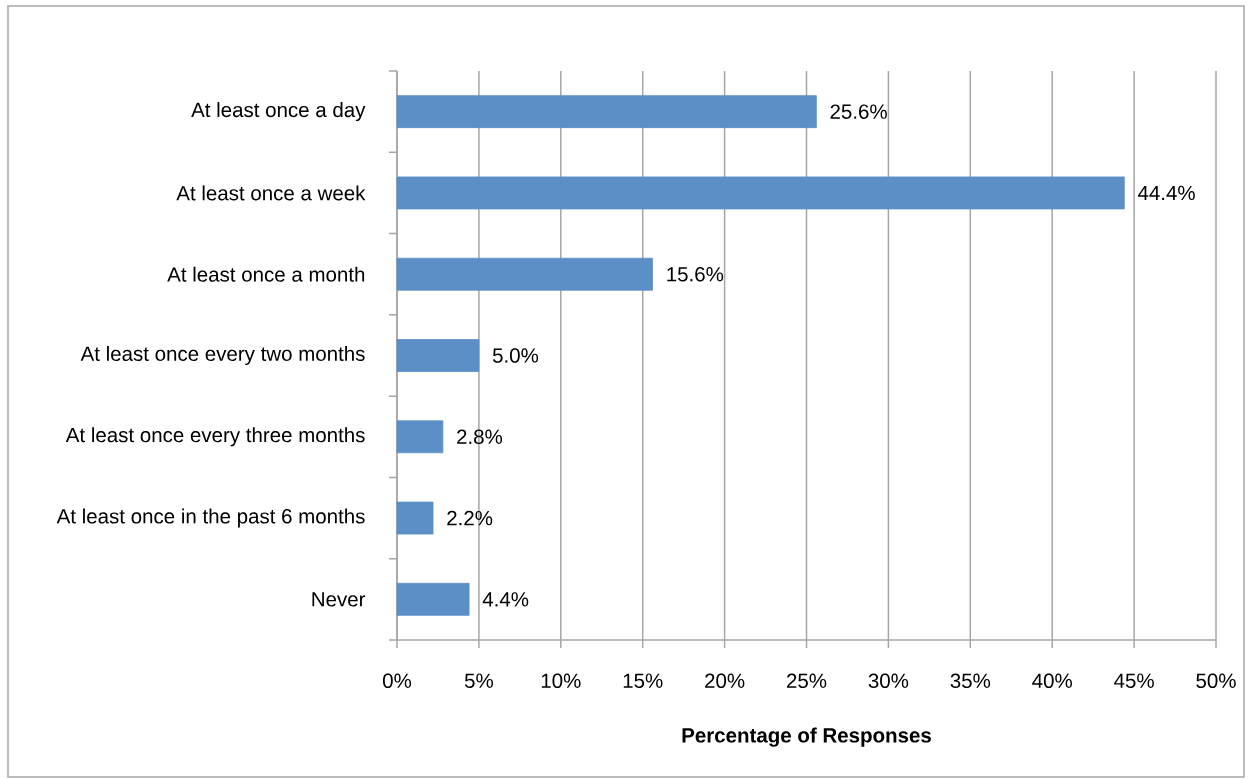 This screenshot has width=1252, height=779. I want to click on x-tick-label: 20%, so click(725, 681).